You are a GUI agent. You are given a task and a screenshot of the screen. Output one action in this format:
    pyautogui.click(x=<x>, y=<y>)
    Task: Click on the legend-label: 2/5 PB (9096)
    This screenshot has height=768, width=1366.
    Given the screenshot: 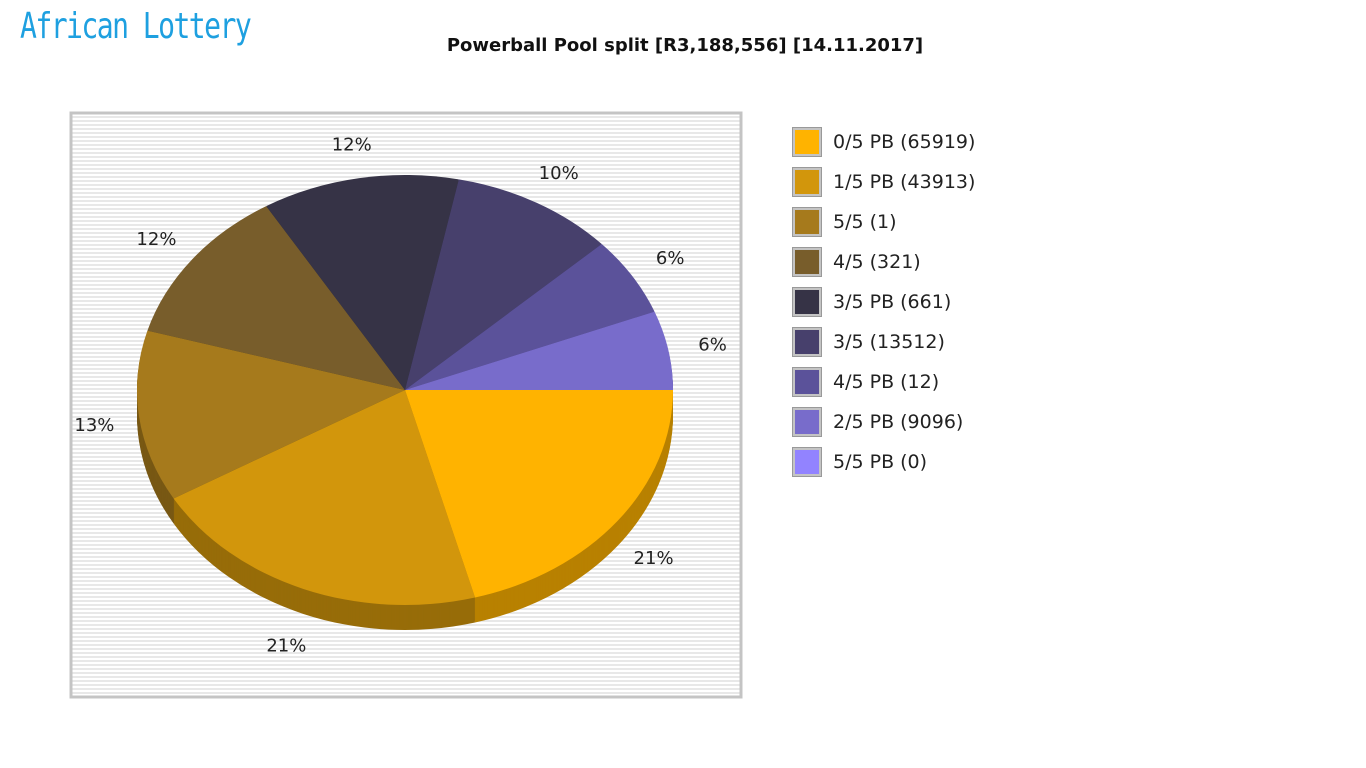 What is the action you would take?
    pyautogui.click(x=898, y=422)
    